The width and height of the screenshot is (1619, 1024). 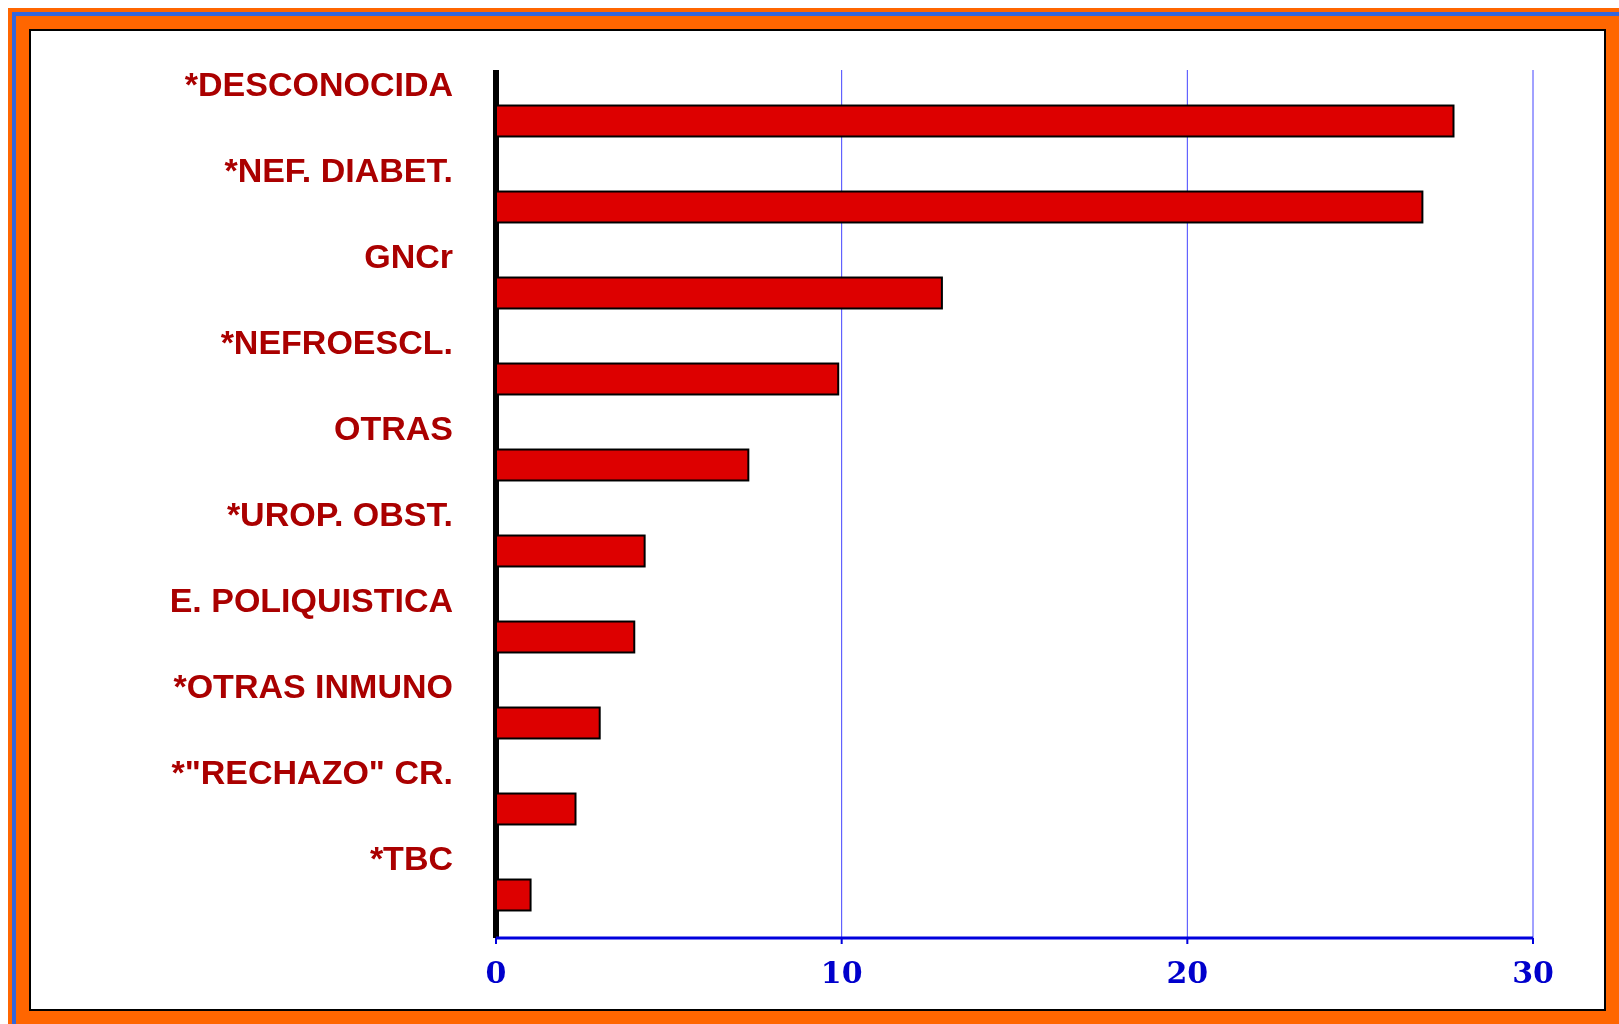 What do you see at coordinates (318, 83) in the screenshot?
I see `y-tick-label: *DESCONOCIDA` at bounding box center [318, 83].